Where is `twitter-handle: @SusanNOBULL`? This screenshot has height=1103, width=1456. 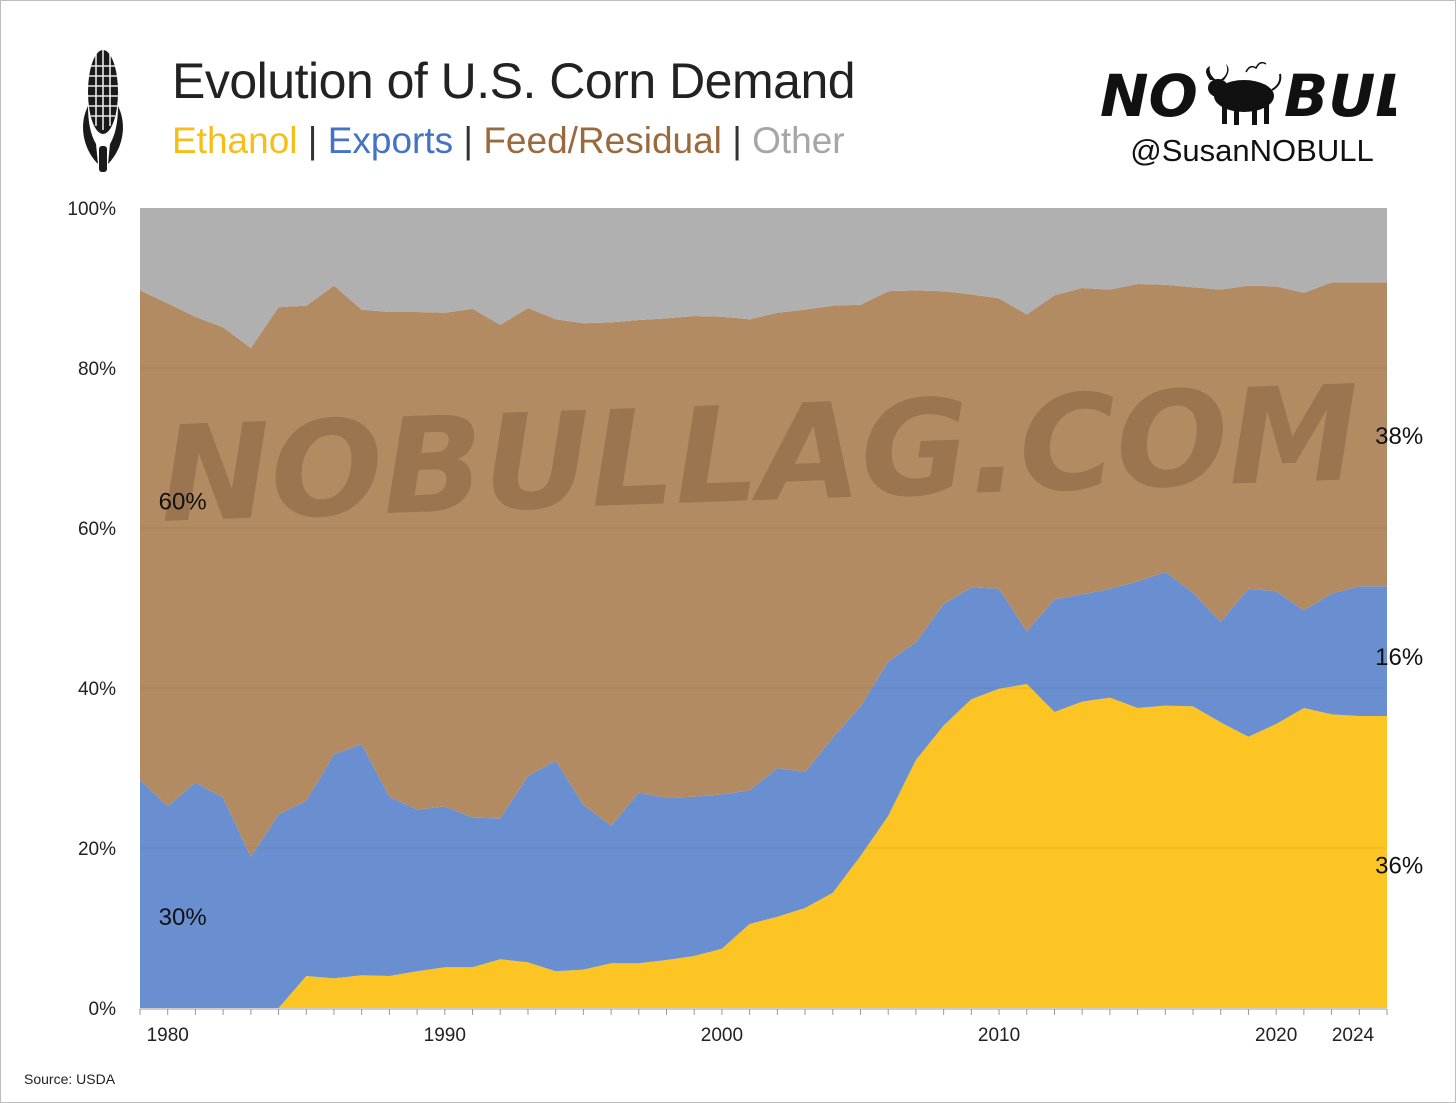
twitter-handle: @SusanNOBULL is located at coordinates (1252, 150).